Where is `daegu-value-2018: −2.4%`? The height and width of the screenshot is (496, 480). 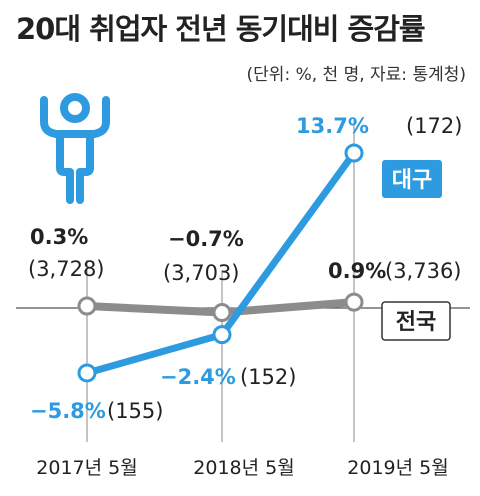 daegu-value-2018: −2.4% is located at coordinates (198, 377).